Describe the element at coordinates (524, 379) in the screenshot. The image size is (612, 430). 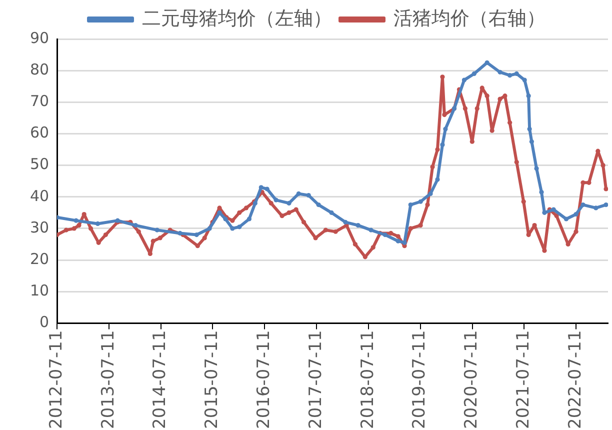
I see `x-tick-label: 2021-07-11` at that location.